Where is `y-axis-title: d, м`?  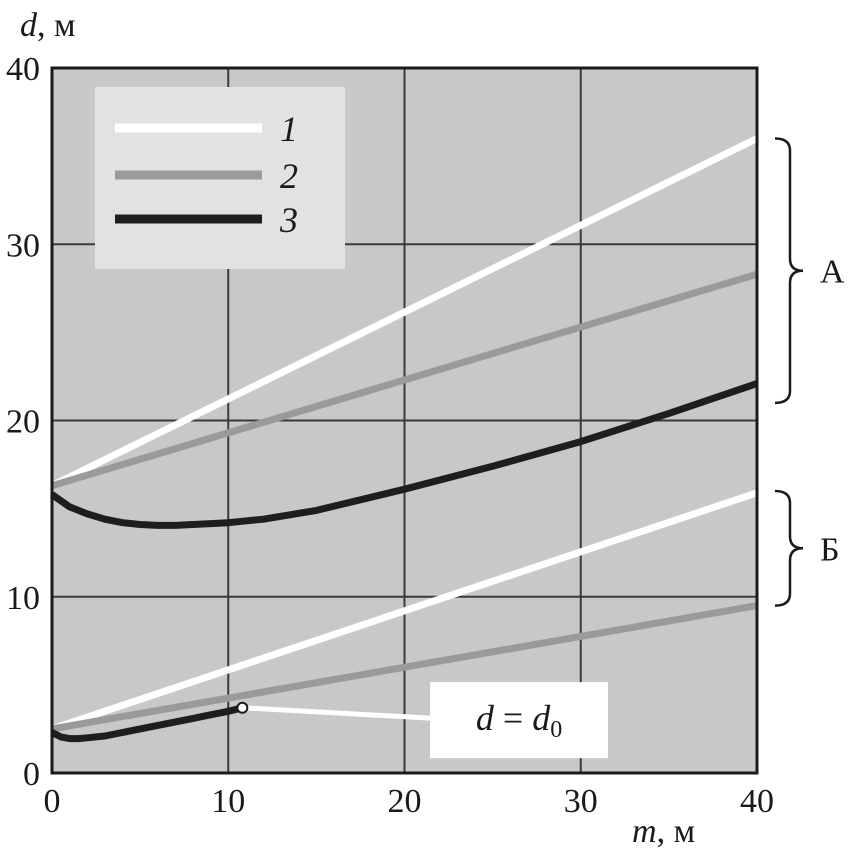 y-axis-title: d, м is located at coordinates (48, 25).